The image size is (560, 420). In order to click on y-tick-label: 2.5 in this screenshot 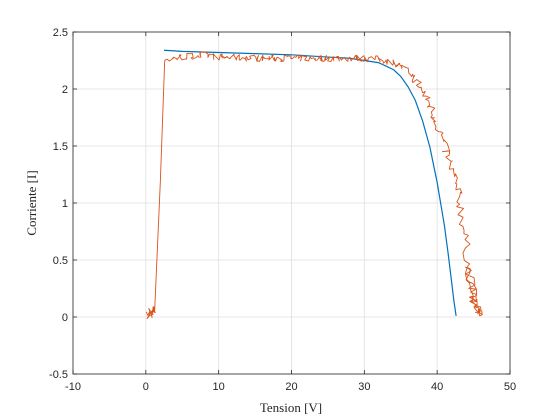, I will do `click(60, 33)`.